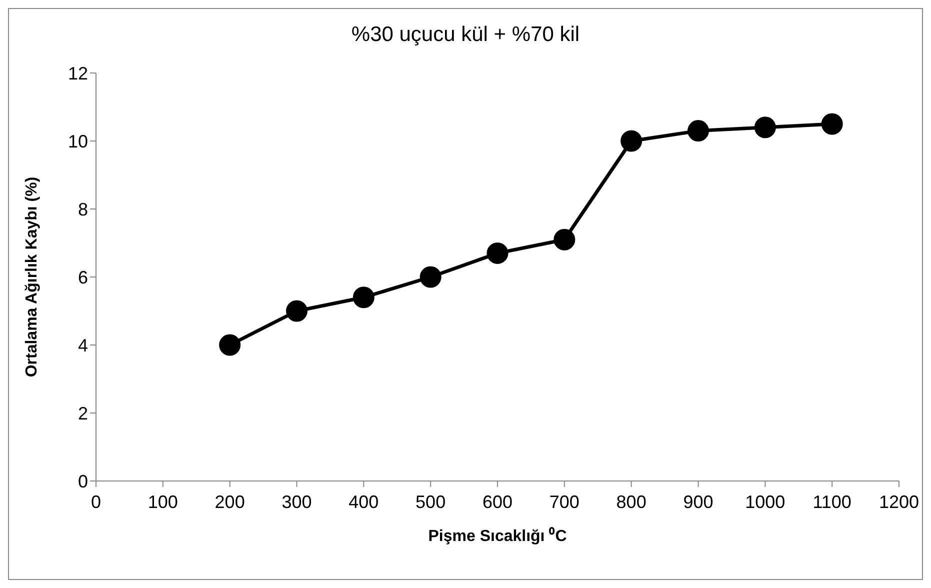 This screenshot has height=588, width=931. What do you see at coordinates (83, 481) in the screenshot?
I see `y-tick-label: 0` at bounding box center [83, 481].